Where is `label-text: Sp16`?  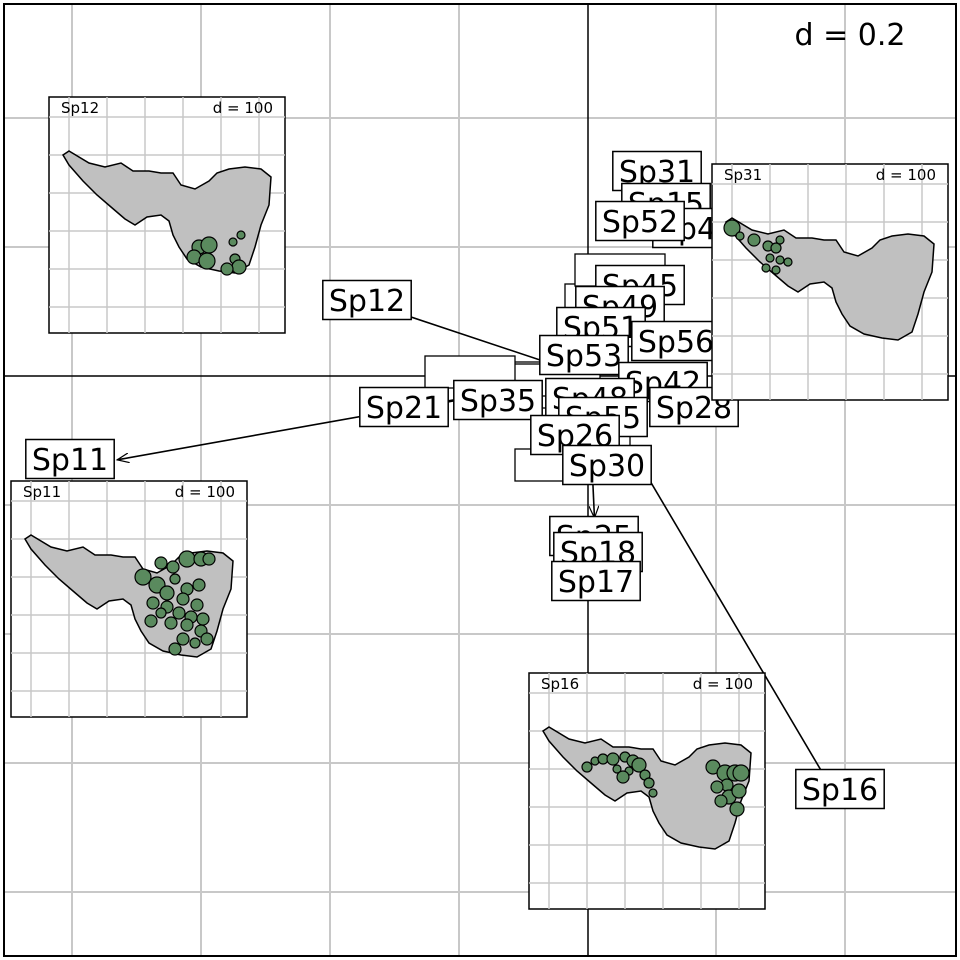
label-text: Sp16 is located at coordinates (840, 790).